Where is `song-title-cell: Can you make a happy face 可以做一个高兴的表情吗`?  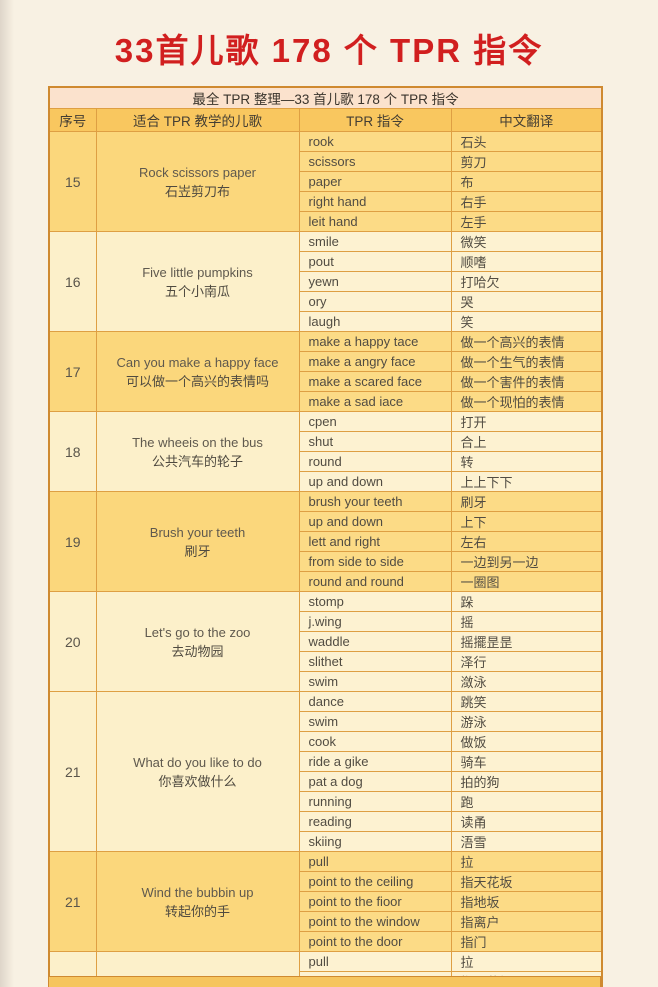
song-title-cell: Can you make a happy face 可以做一个高兴的表情吗 is located at coordinates (197, 371).